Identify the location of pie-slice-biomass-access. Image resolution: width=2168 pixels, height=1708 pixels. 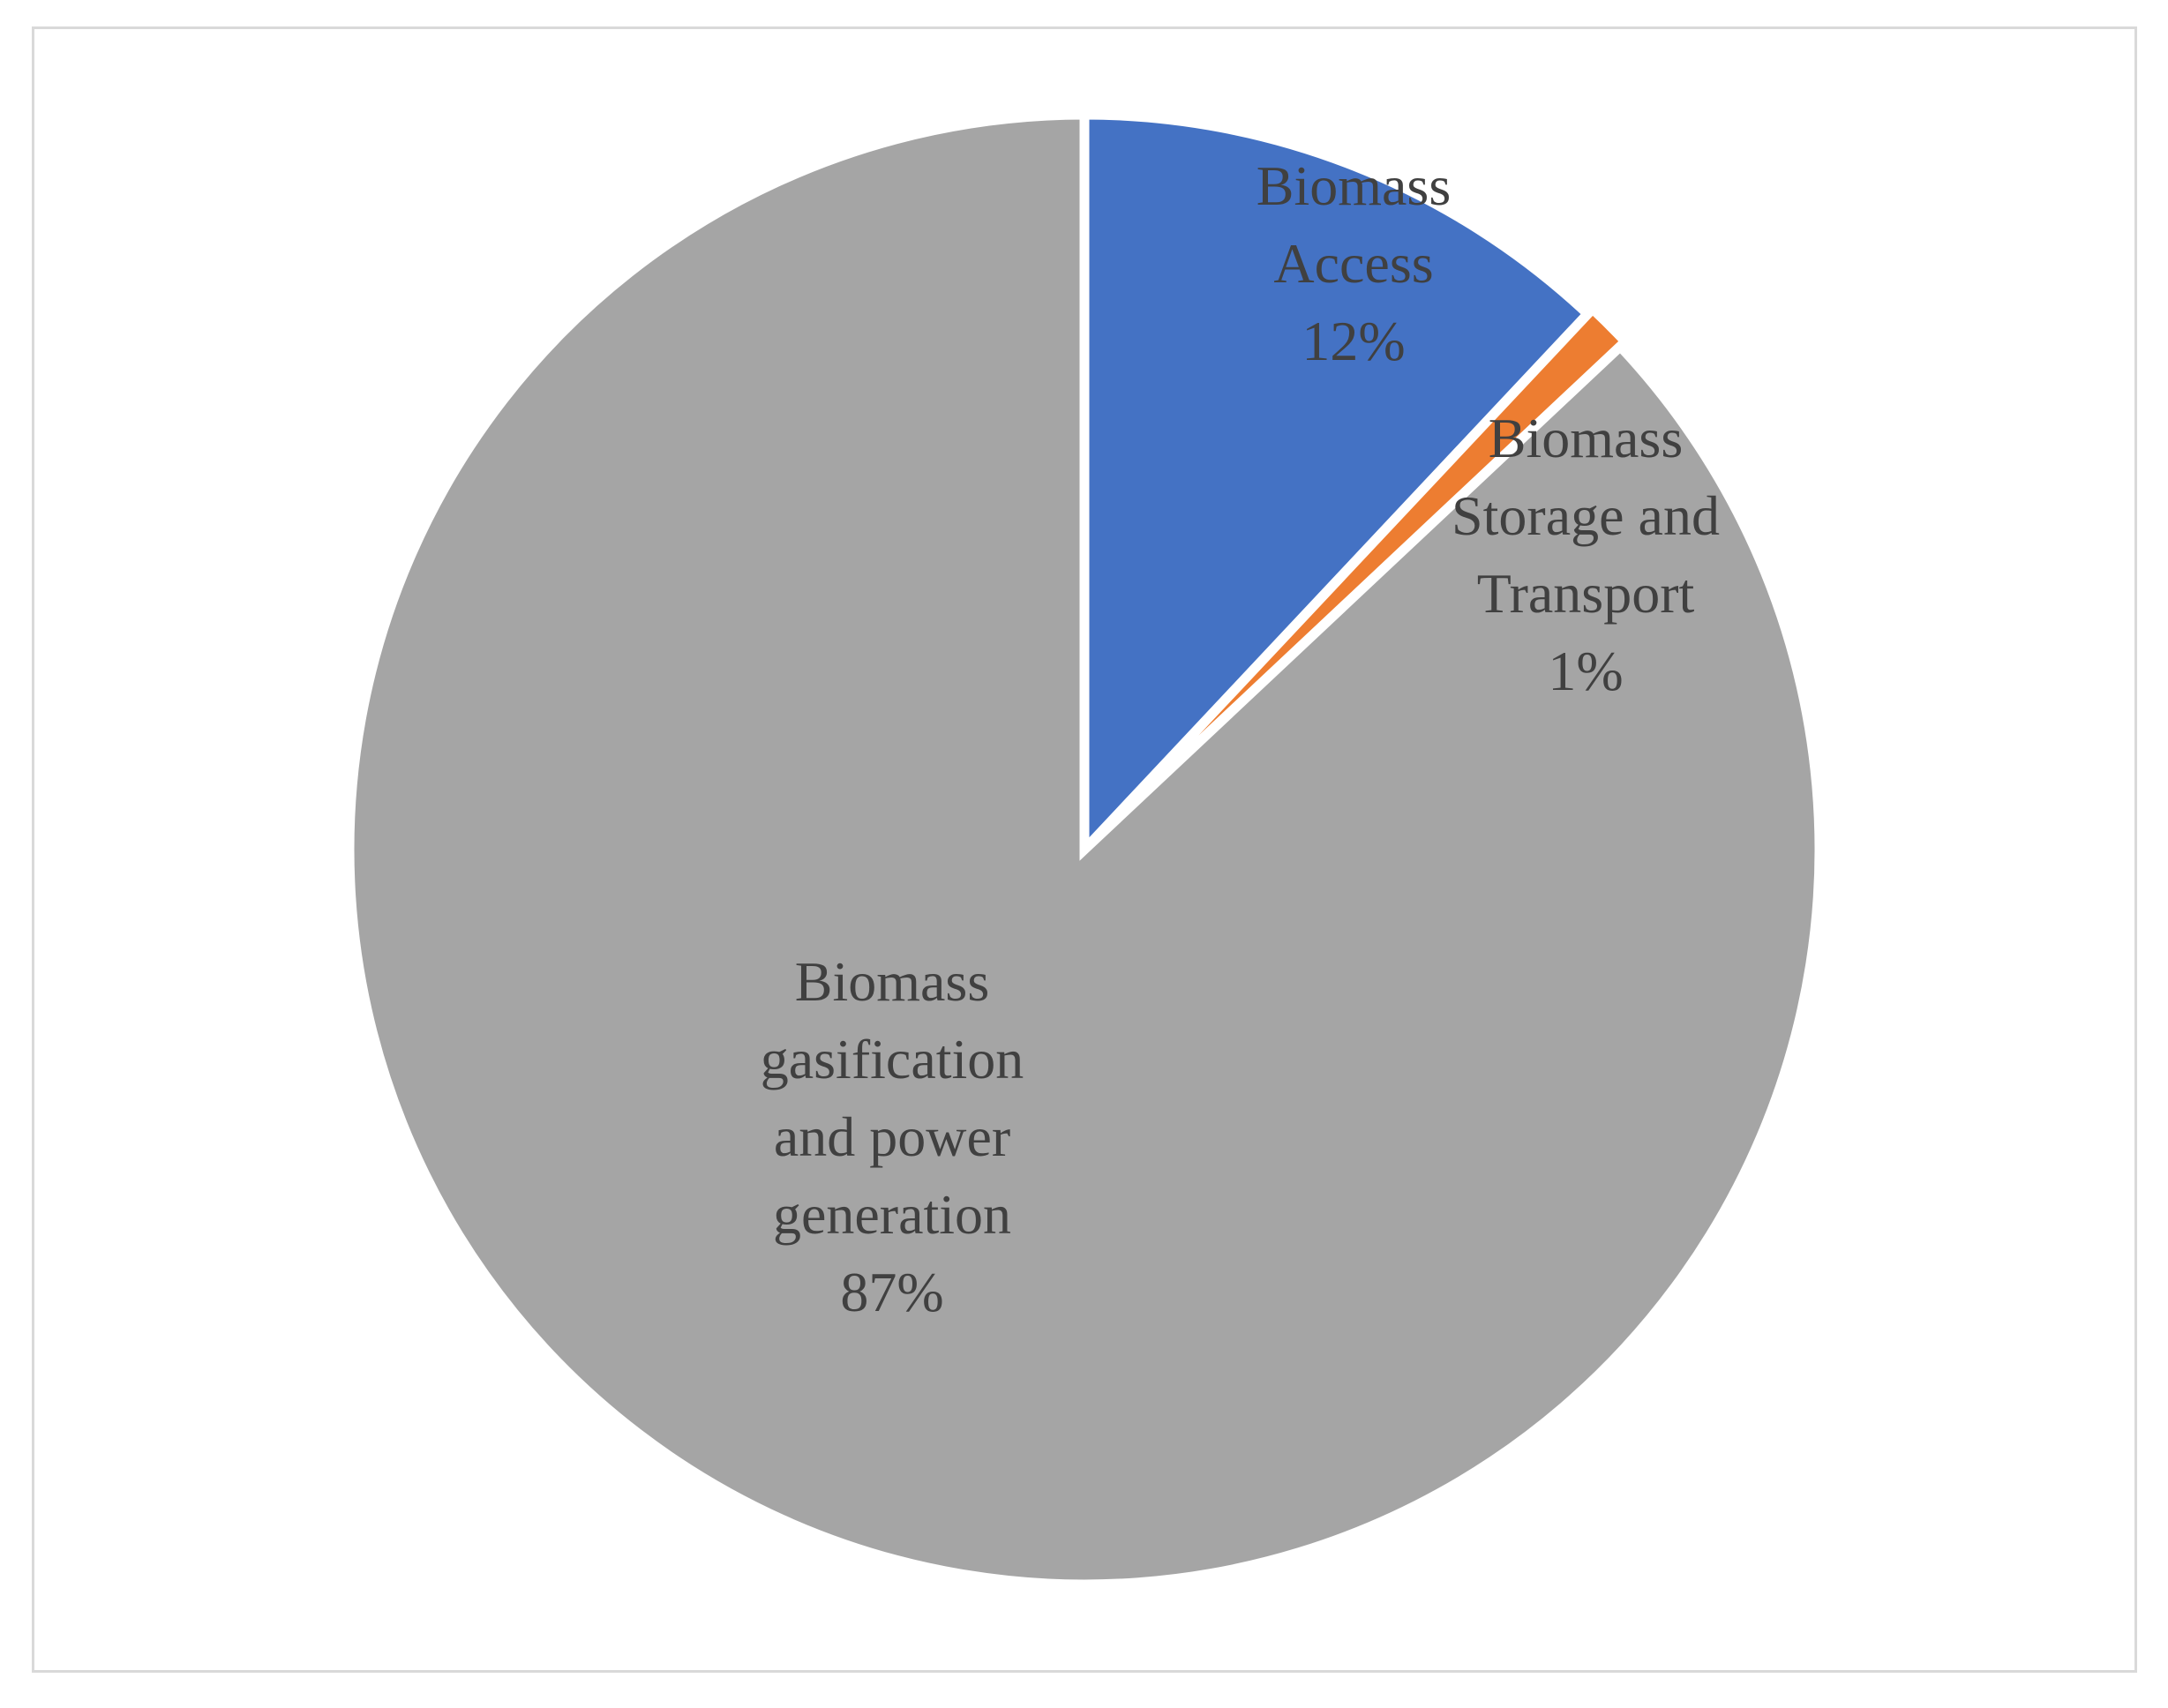
(1337, 485).